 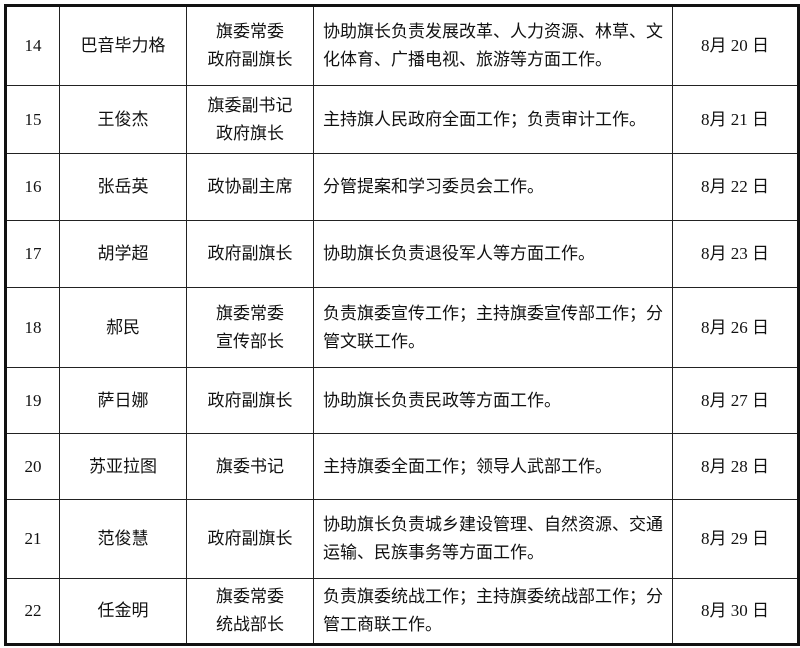 What do you see at coordinates (32, 254) in the screenshot?
I see `row-number-cell: 17` at bounding box center [32, 254].